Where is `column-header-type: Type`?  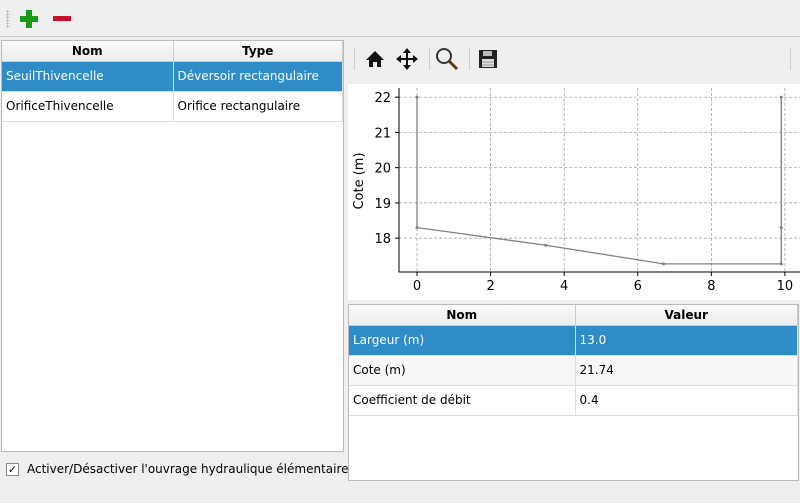 column-header-type: Type is located at coordinates (258, 51).